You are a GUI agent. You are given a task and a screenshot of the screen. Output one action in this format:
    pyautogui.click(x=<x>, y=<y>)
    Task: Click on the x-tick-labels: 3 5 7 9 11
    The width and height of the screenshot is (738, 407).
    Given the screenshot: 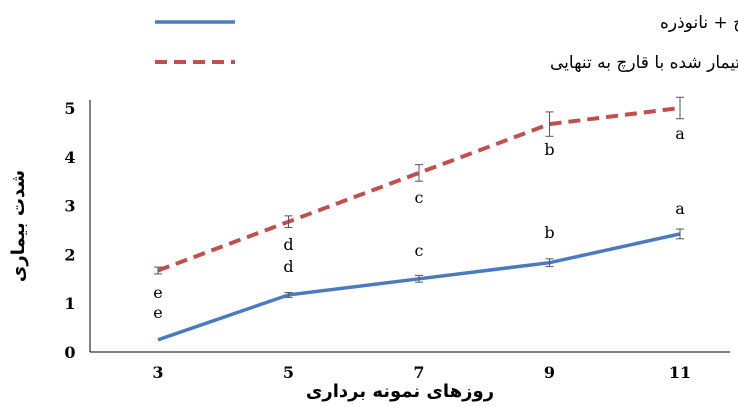 What is the action you would take?
    pyautogui.click(x=421, y=372)
    